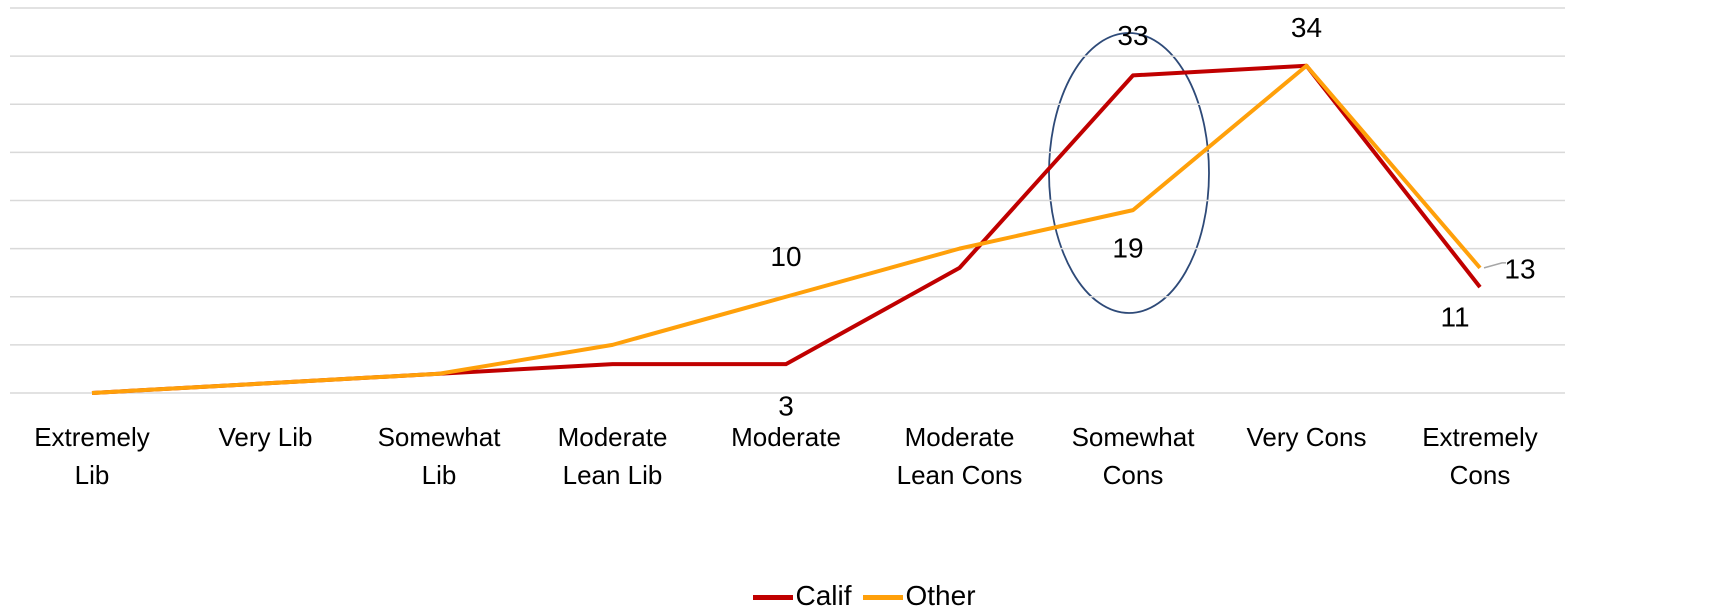  I want to click on leader-line, so click(1494, 265).